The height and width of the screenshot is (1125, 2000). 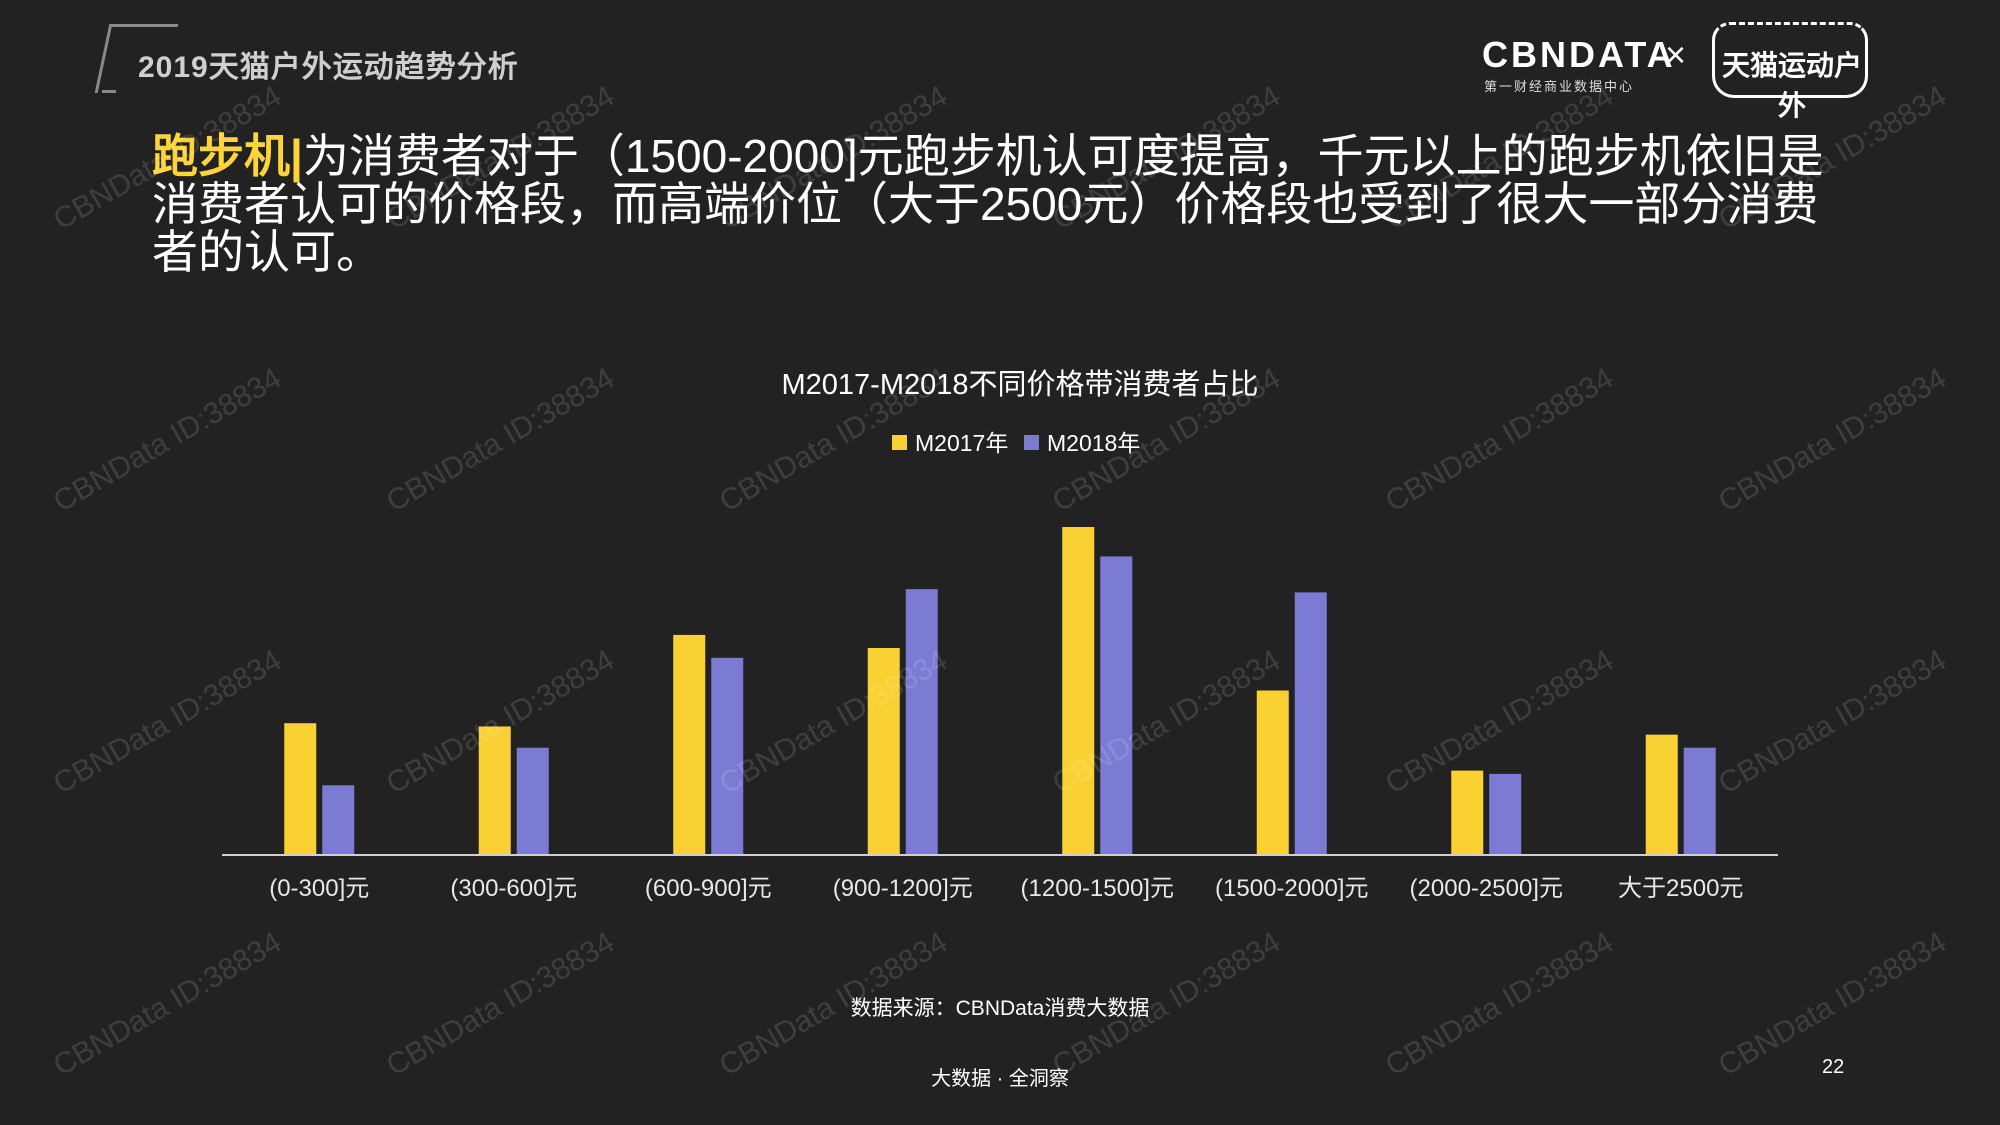 I want to click on x-tick-label-6: (2000-2500]元, so click(x=1486, y=888).